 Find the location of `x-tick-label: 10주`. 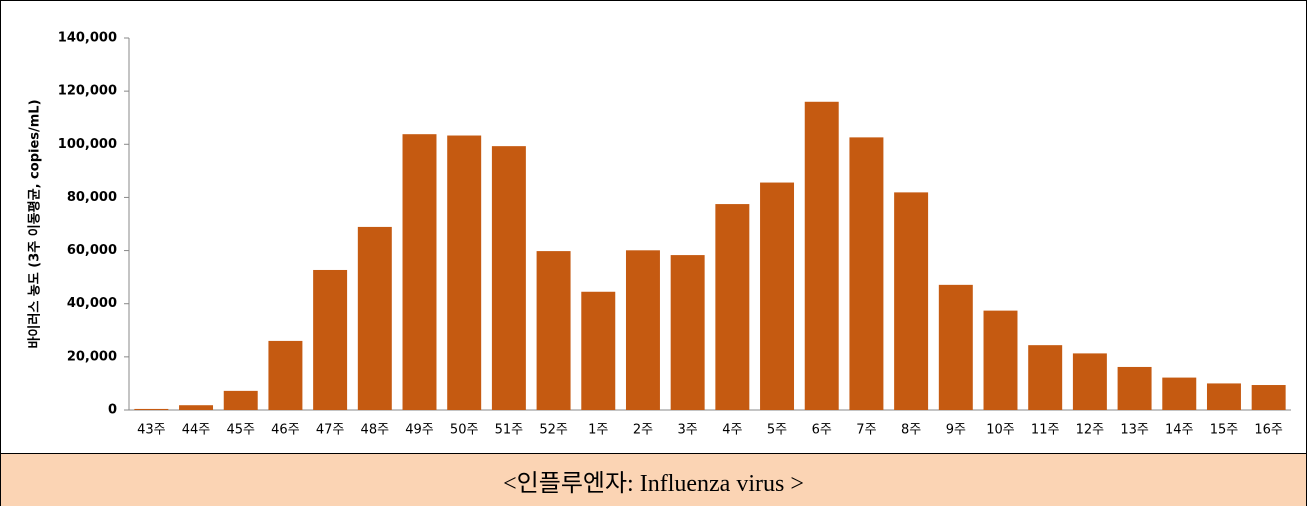

x-tick-label: 10주 is located at coordinates (1000, 430).